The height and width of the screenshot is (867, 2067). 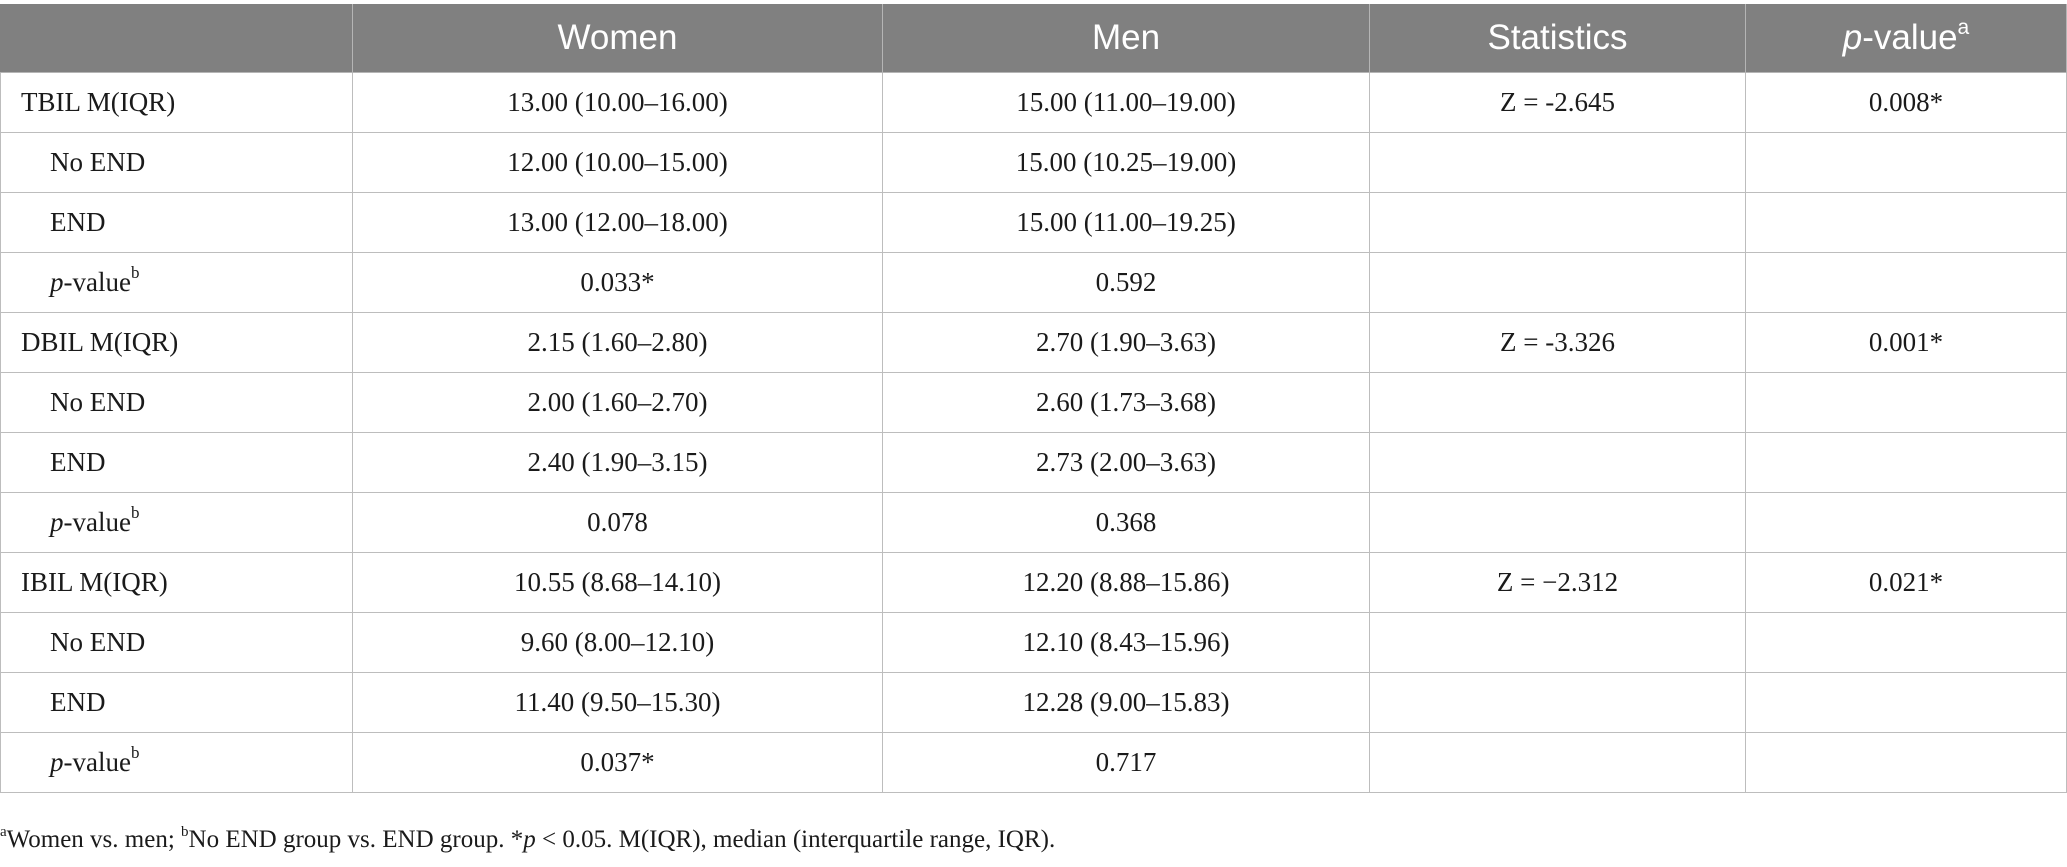 What do you see at coordinates (1126, 222) in the screenshot?
I see `men-cell: 15.00 (11.00–19.25)` at bounding box center [1126, 222].